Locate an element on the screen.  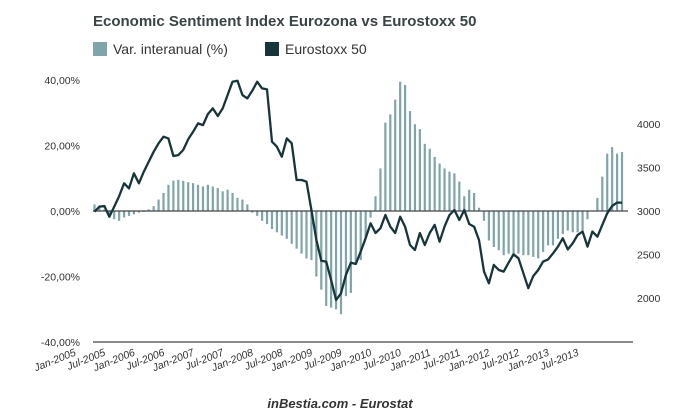
left-tick-label: 20,00% is located at coordinates (62, 147).